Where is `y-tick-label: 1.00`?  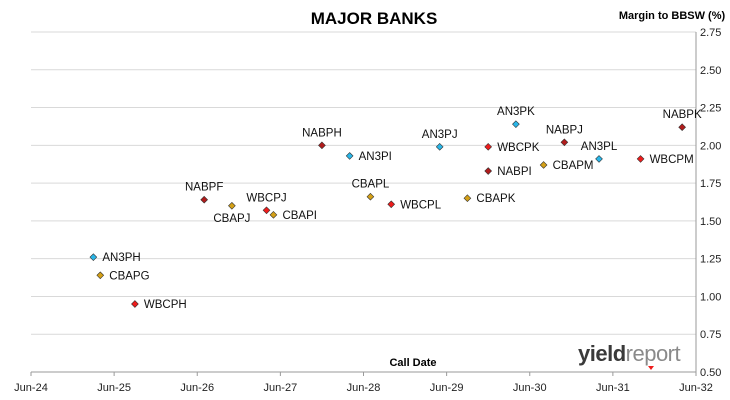 y-tick-label: 1.00 is located at coordinates (710, 297).